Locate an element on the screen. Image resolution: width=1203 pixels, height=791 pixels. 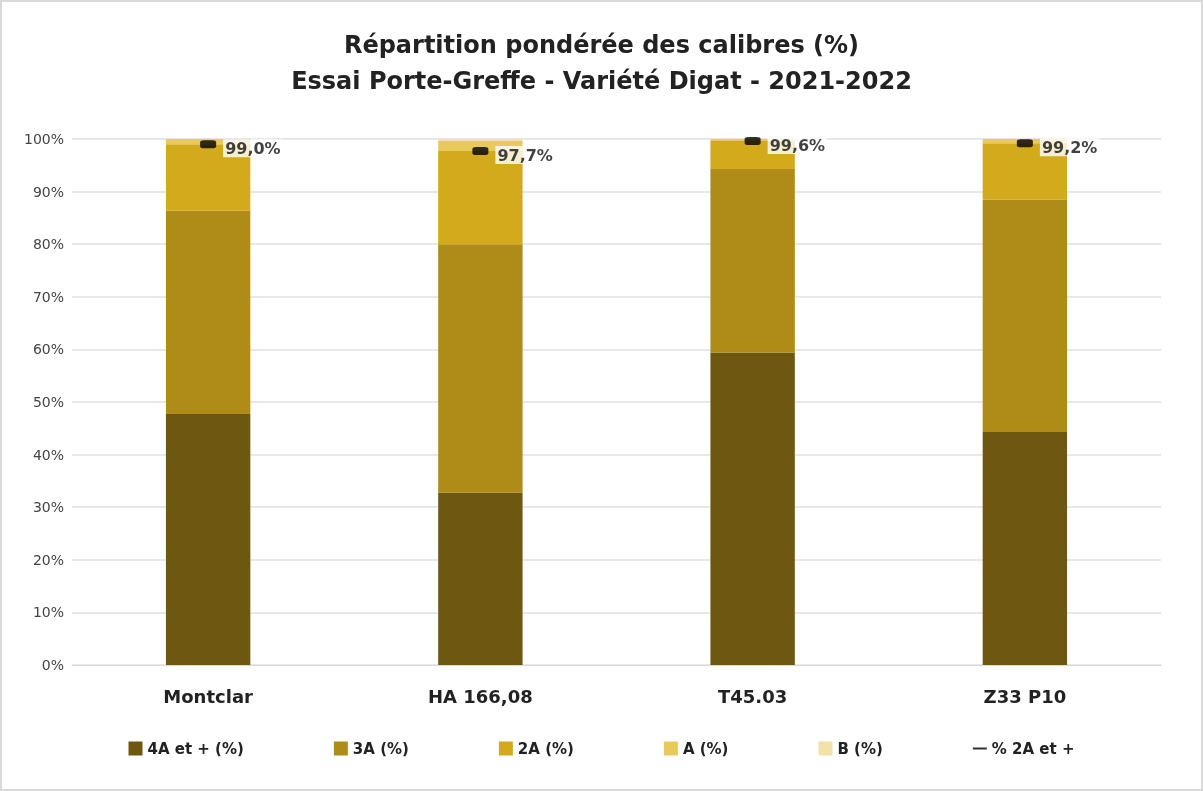
data-label: 99,6% is located at coordinates (797, 145).